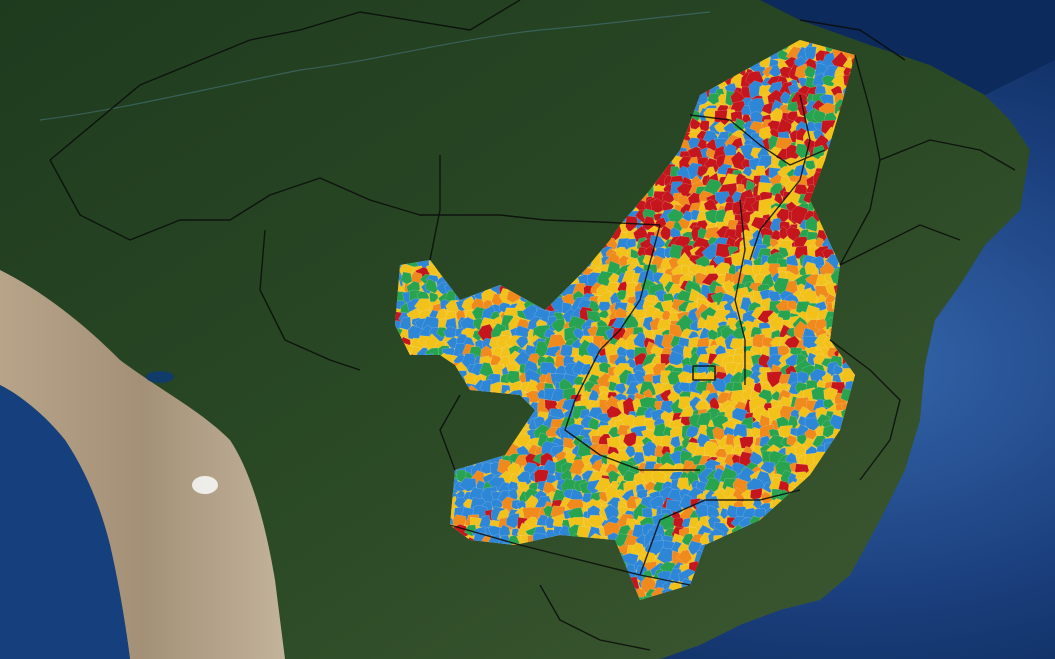  Describe the element at coordinates (704, 373) in the screenshot. I see `federal-district-outline` at that location.